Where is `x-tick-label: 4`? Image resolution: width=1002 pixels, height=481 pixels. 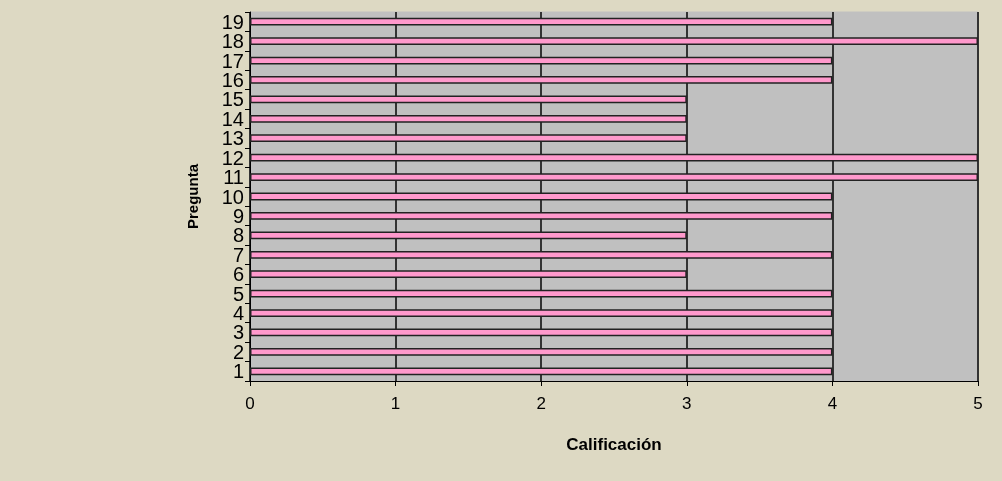
x-tick-label: 4 is located at coordinates (832, 403).